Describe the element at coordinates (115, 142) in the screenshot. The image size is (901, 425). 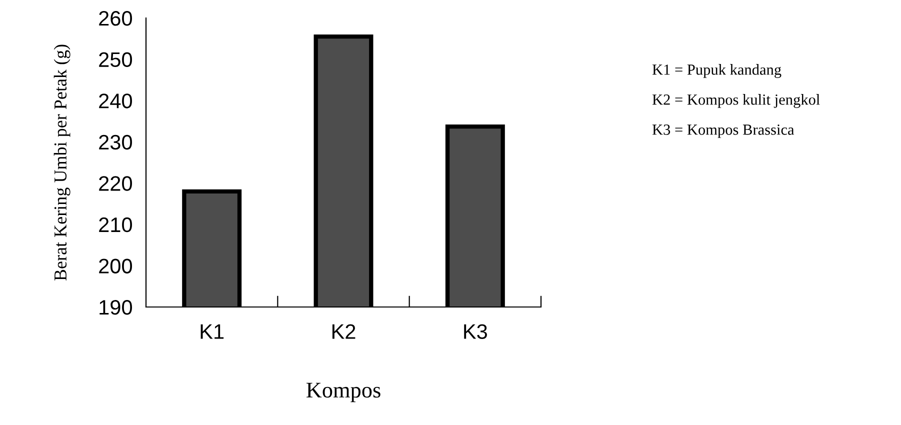
I see `y-tick-label: 230` at that location.